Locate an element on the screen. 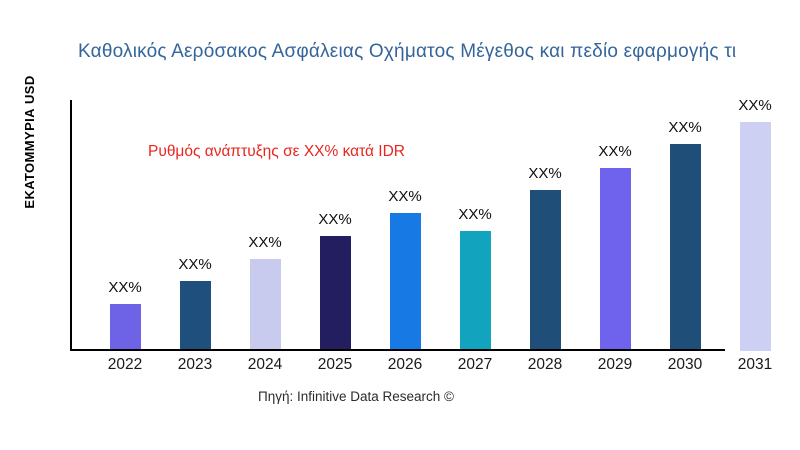 This screenshot has width=800, height=450. x-axis-line is located at coordinates (397, 350).